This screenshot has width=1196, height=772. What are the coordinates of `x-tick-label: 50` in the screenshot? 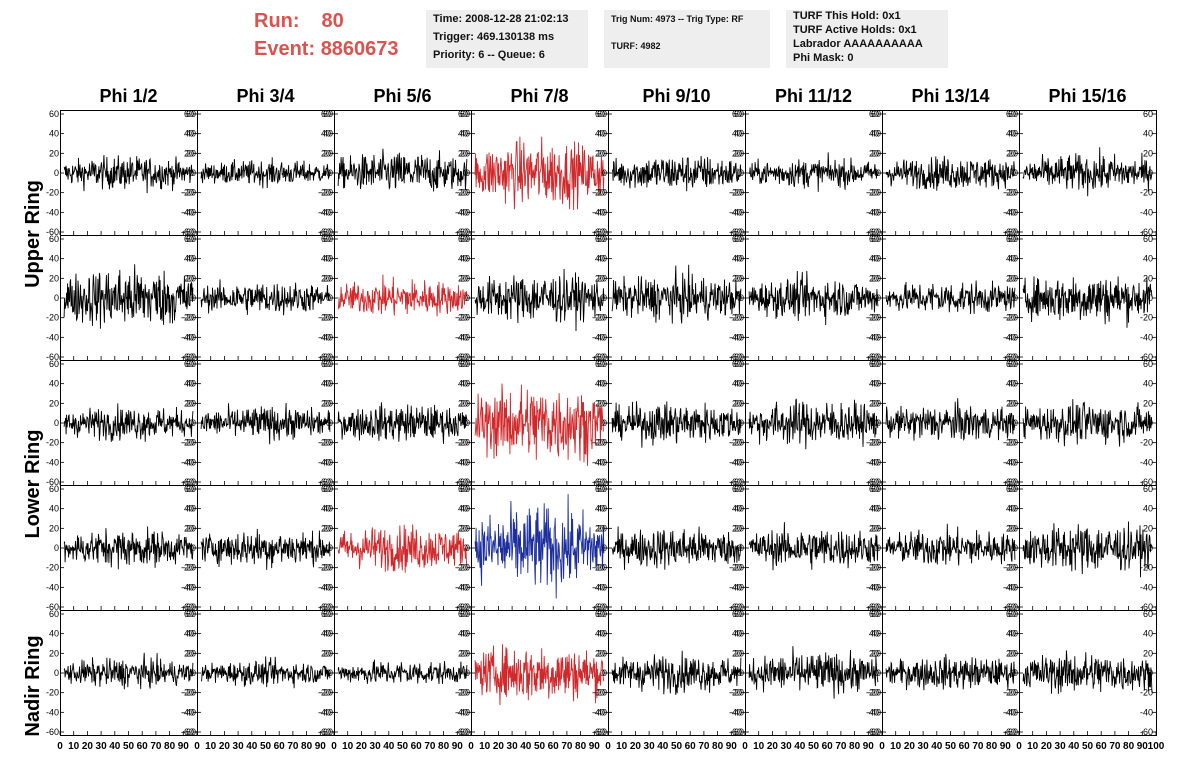 It's located at (1088, 746).